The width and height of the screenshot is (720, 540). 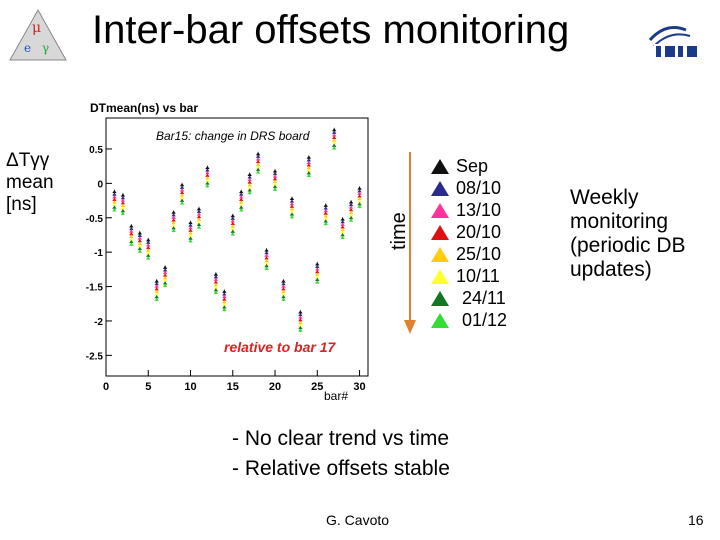 I want to click on weekly-note-line: Weekly, so click(x=604, y=197).